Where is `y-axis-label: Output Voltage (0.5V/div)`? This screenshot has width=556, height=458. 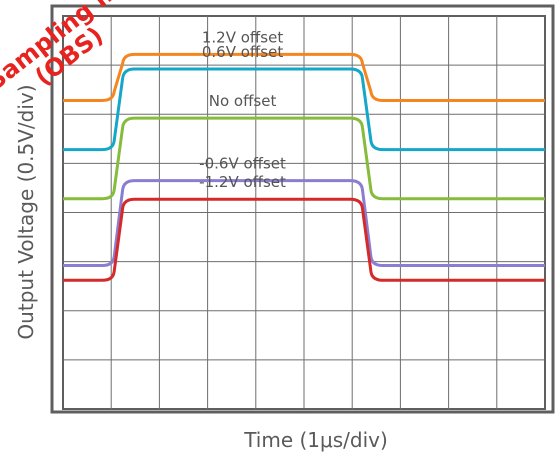 y-axis-label: Output Voltage (0.5V/div) is located at coordinates (26, 211).